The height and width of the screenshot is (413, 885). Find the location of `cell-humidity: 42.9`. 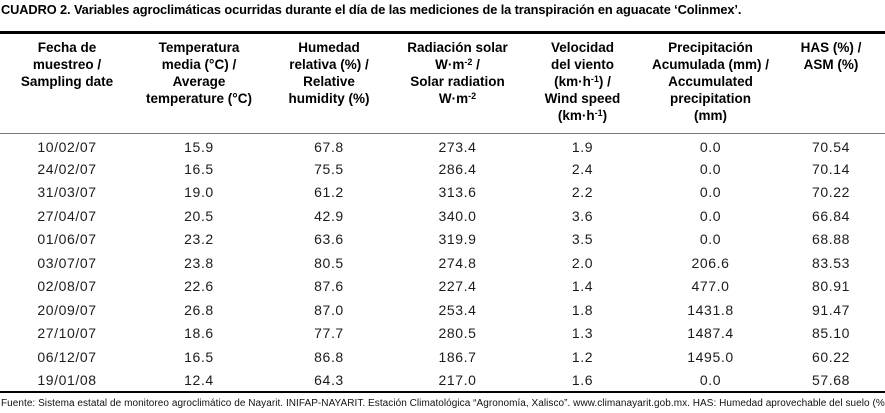

cell-humidity: 42.9 is located at coordinates (329, 215).